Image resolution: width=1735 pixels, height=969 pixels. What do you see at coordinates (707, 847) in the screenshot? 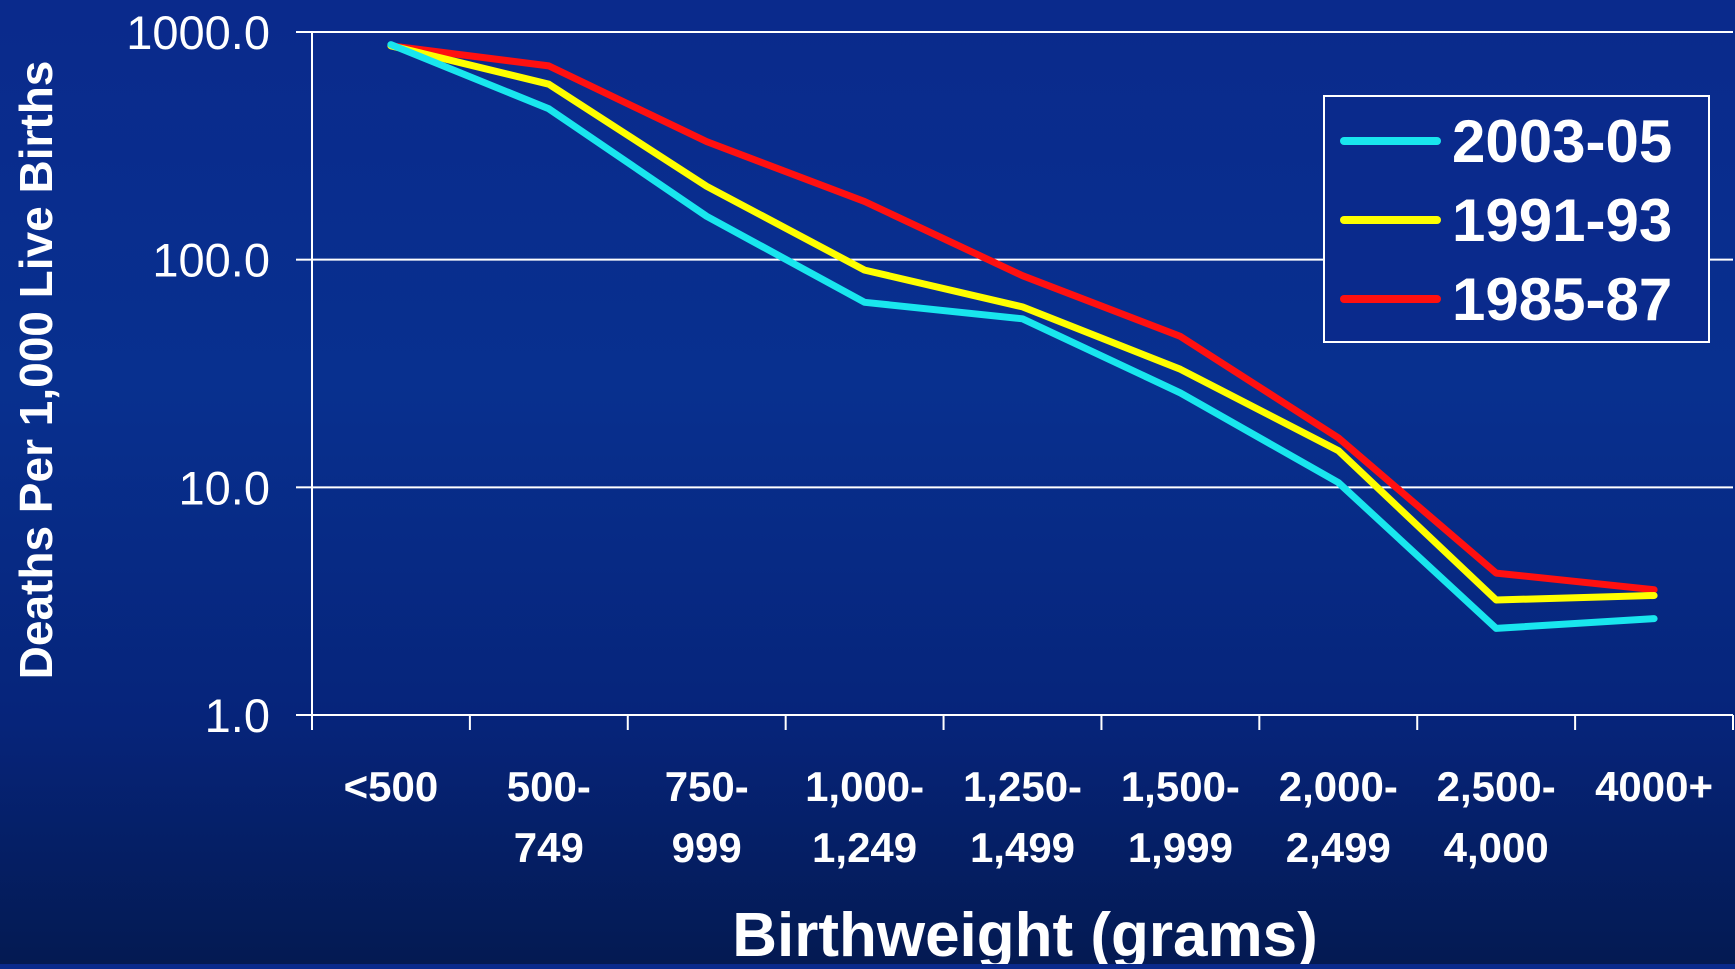
I see `x-tick-label: 999` at bounding box center [707, 847].